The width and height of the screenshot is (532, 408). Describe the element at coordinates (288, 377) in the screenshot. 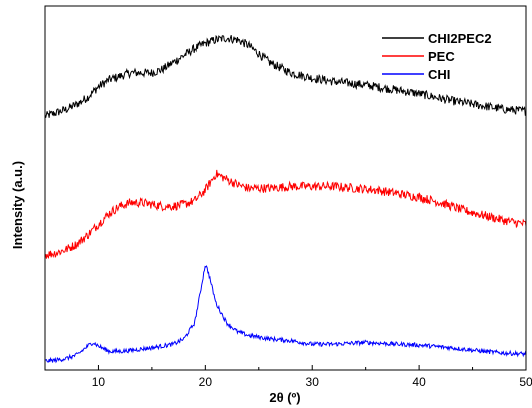

I see `x-axis-ticks: 10 20 30 40 50` at that location.